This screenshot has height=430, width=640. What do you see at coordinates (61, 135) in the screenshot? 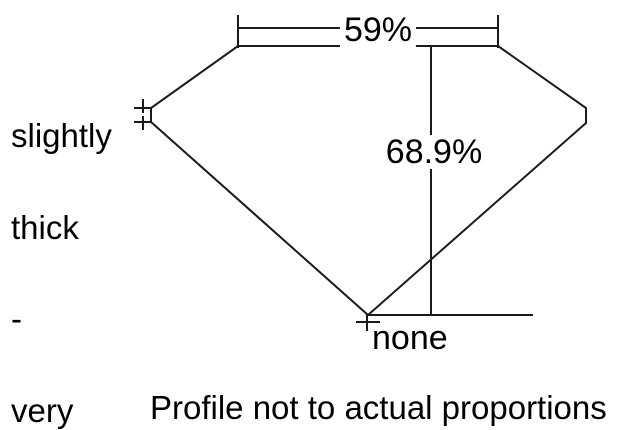
I see `girdle-label-line: slightly` at bounding box center [61, 135].